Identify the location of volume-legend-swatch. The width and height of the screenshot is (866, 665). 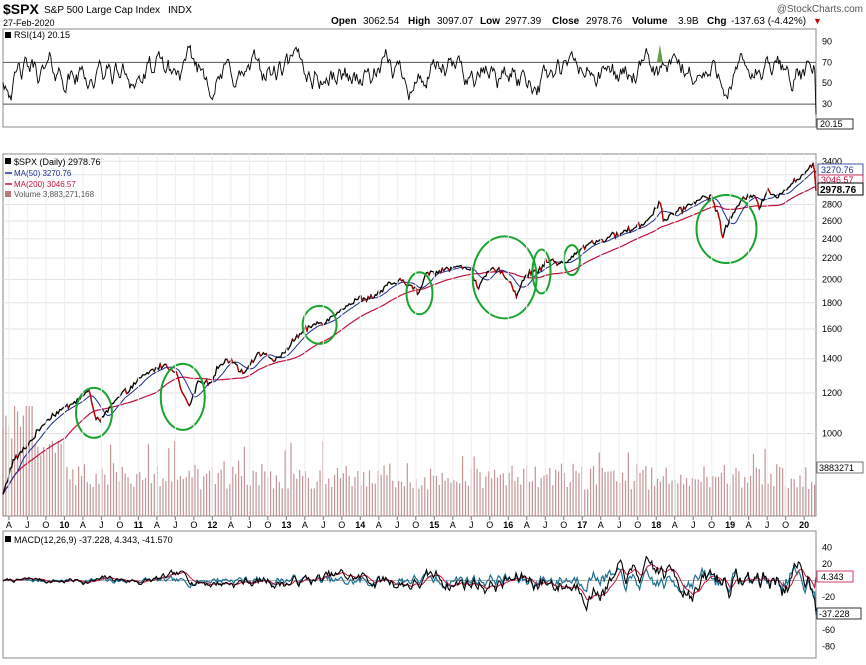
(8, 194).